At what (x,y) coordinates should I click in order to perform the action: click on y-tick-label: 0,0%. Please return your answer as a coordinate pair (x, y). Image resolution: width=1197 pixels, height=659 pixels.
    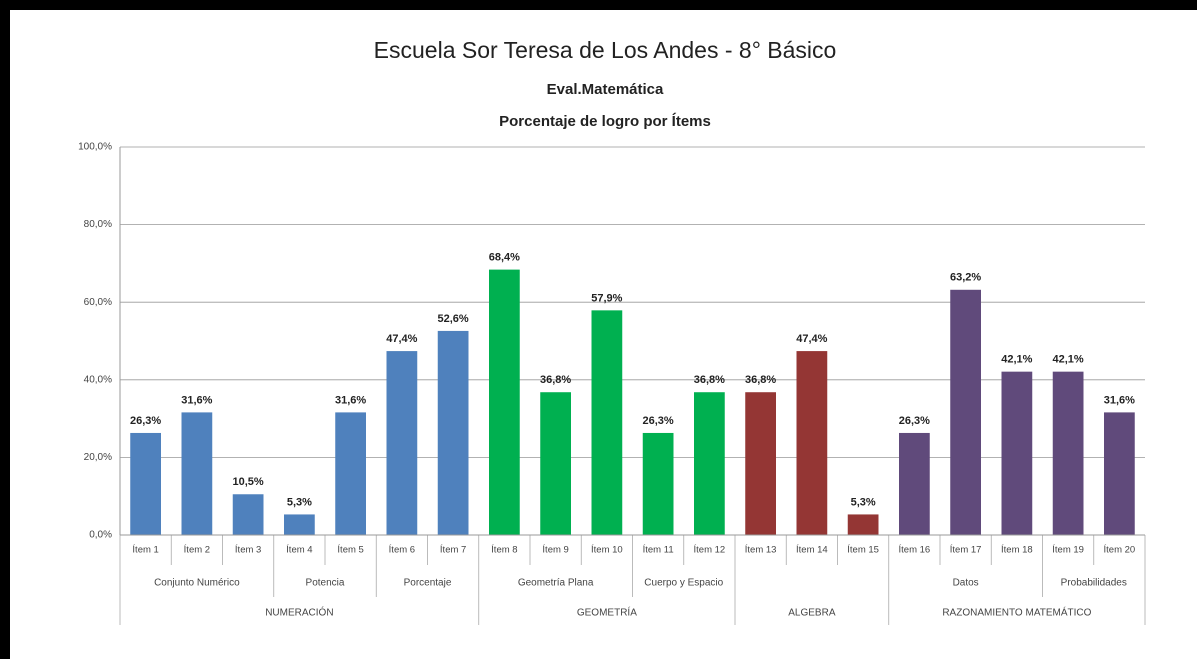
    Looking at the image, I should click on (100, 535).